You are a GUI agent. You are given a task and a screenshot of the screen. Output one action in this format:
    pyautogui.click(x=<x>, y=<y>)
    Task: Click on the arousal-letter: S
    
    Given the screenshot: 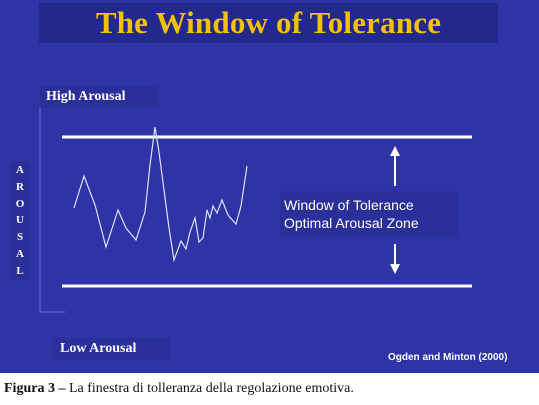 What is the action you would take?
    pyautogui.click(x=20, y=237)
    